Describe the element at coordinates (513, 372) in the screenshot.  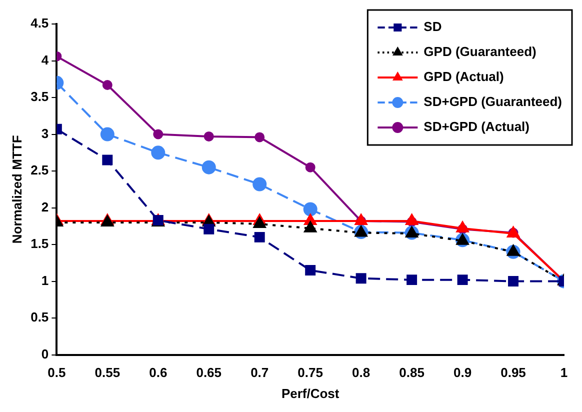
I see `x-tick-label: 0.95` at that location.